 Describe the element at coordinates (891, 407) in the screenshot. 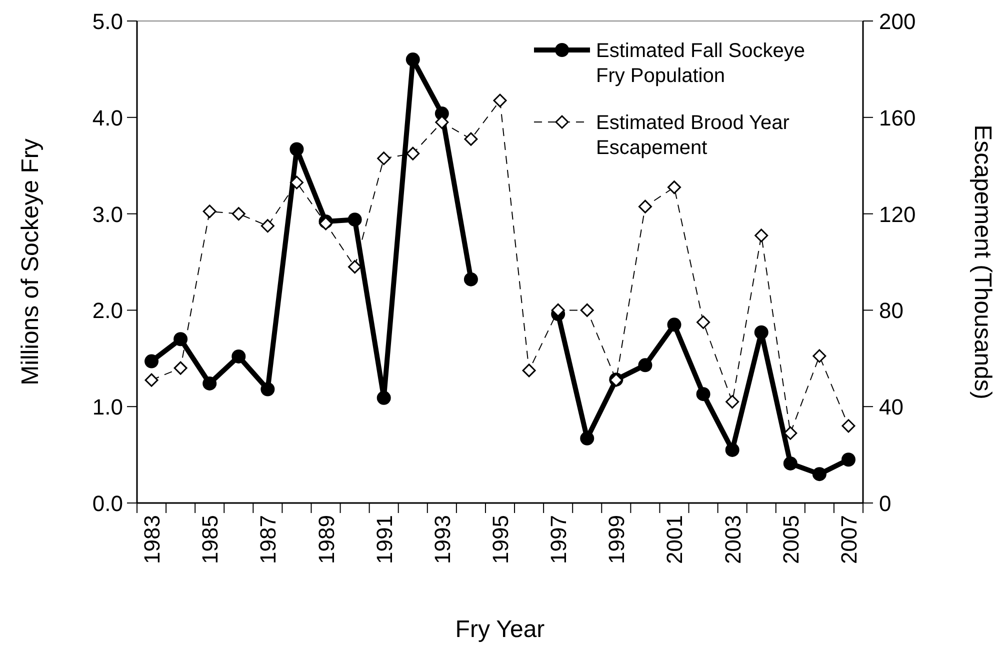

I see `y2-tick-label: 40` at that location.